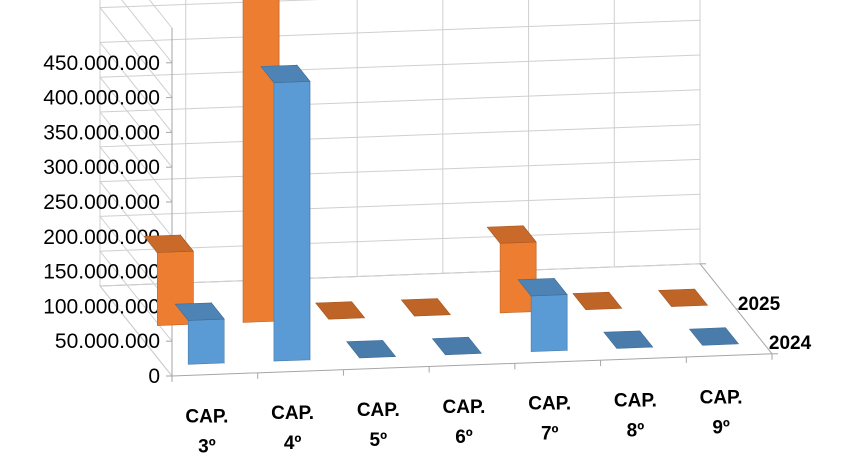  What do you see at coordinates (101, 237) in the screenshot?
I see `y-tick-label: 200.000.000` at bounding box center [101, 237].